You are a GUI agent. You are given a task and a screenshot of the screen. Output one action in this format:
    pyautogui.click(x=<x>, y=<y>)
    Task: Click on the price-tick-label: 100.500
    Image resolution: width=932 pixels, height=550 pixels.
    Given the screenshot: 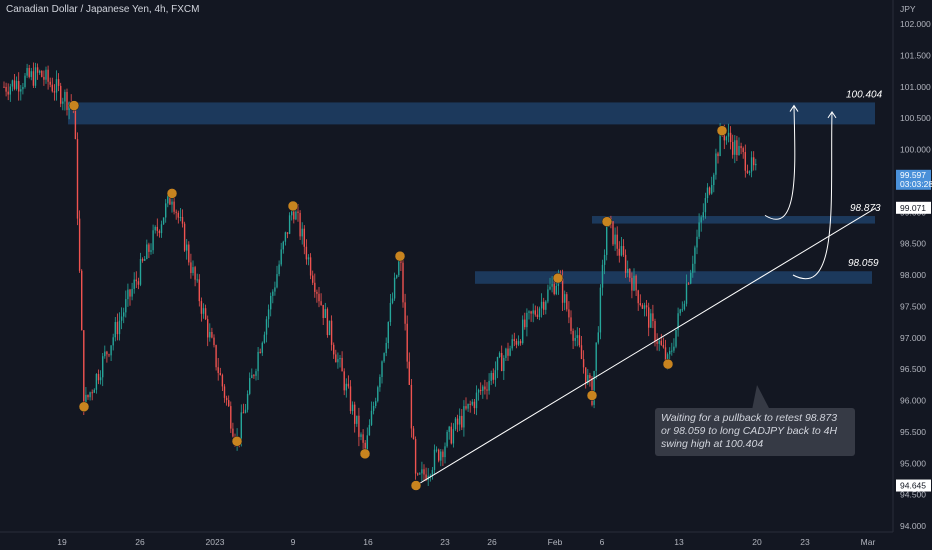 What is the action you would take?
    pyautogui.click(x=915, y=118)
    